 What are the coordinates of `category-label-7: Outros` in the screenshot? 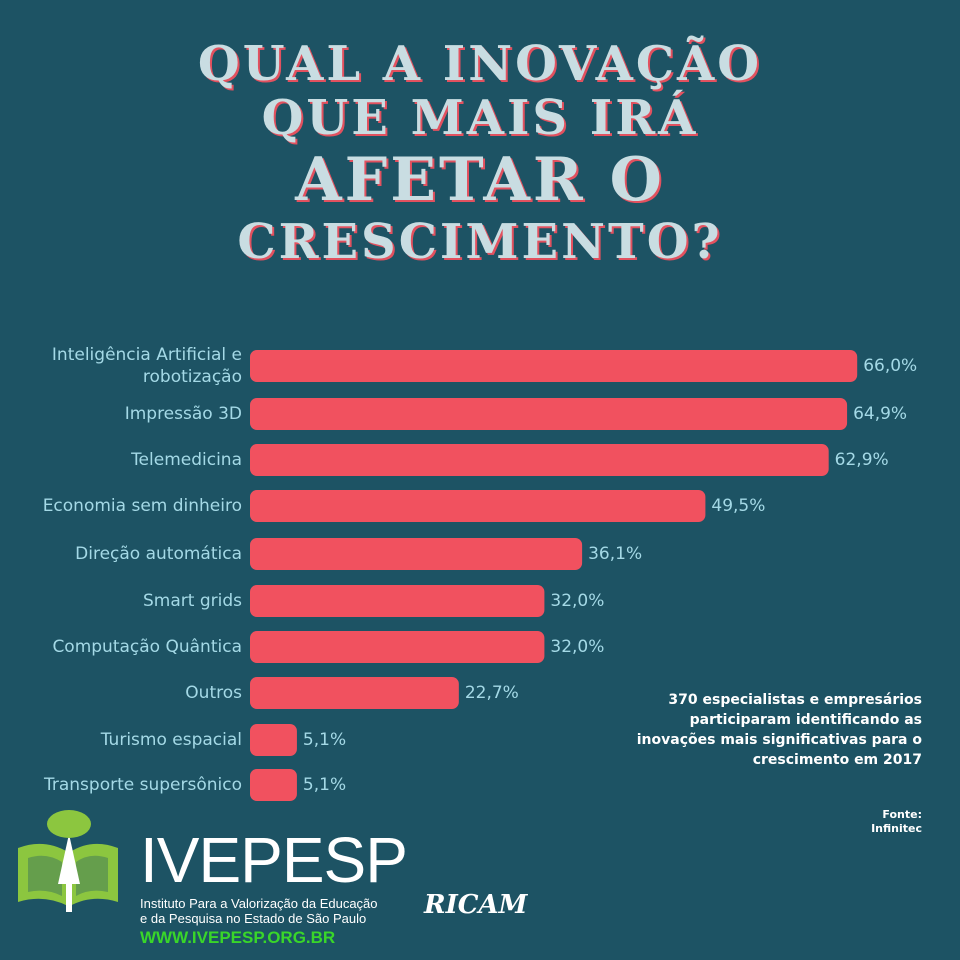 It's located at (122, 693).